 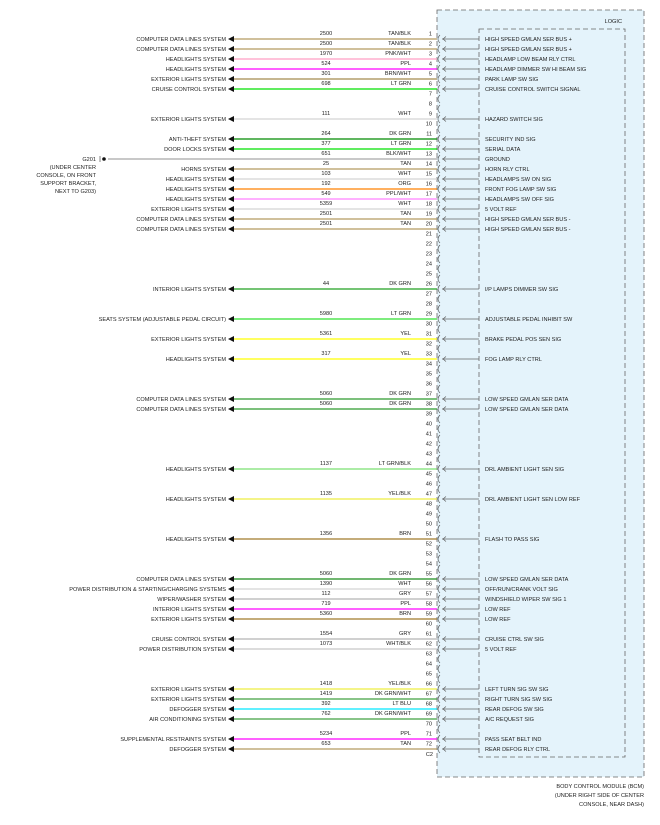 I want to click on system-label: CRUISE CONTROL SYSTEM, so click(x=189, y=640).